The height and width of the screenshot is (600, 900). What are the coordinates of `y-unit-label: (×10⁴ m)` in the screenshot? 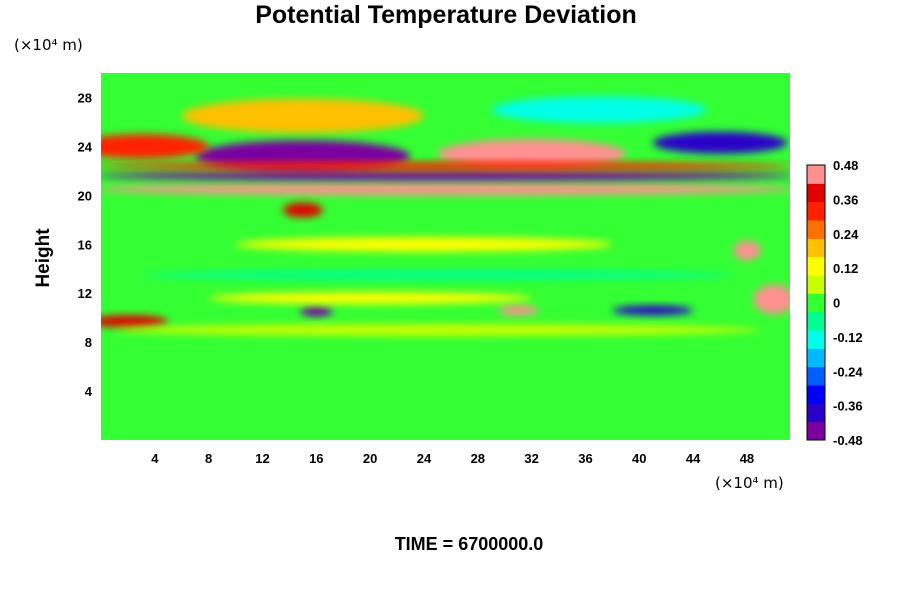 It's located at (48, 45).